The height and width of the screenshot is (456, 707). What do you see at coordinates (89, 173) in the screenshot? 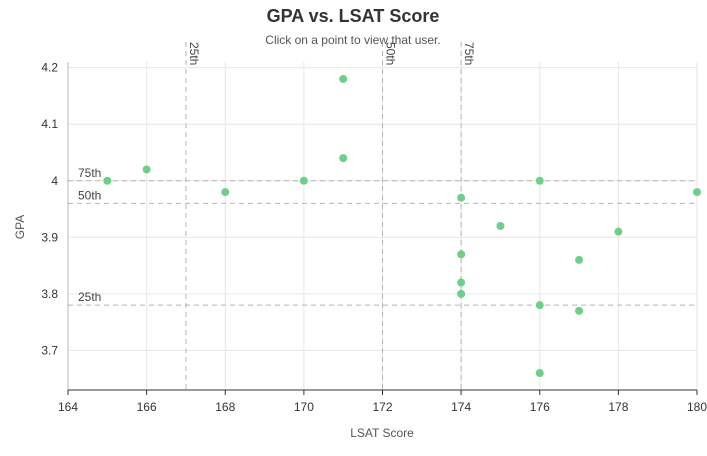
I see `gpa-percentile-label: 75th` at bounding box center [89, 173].